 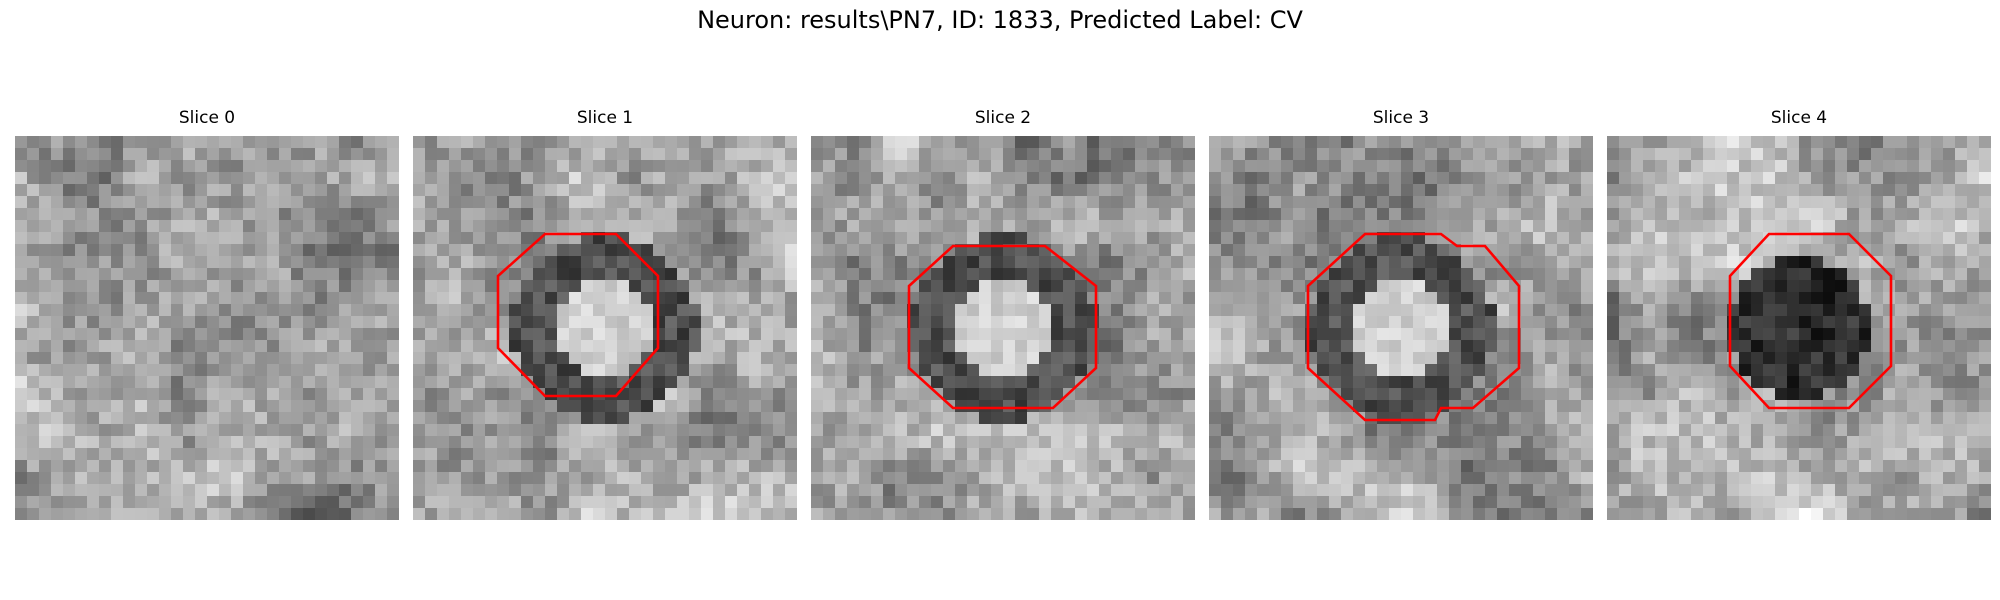 What do you see at coordinates (605, 118) in the screenshot?
I see `slice-title-1: Slice 1` at bounding box center [605, 118].